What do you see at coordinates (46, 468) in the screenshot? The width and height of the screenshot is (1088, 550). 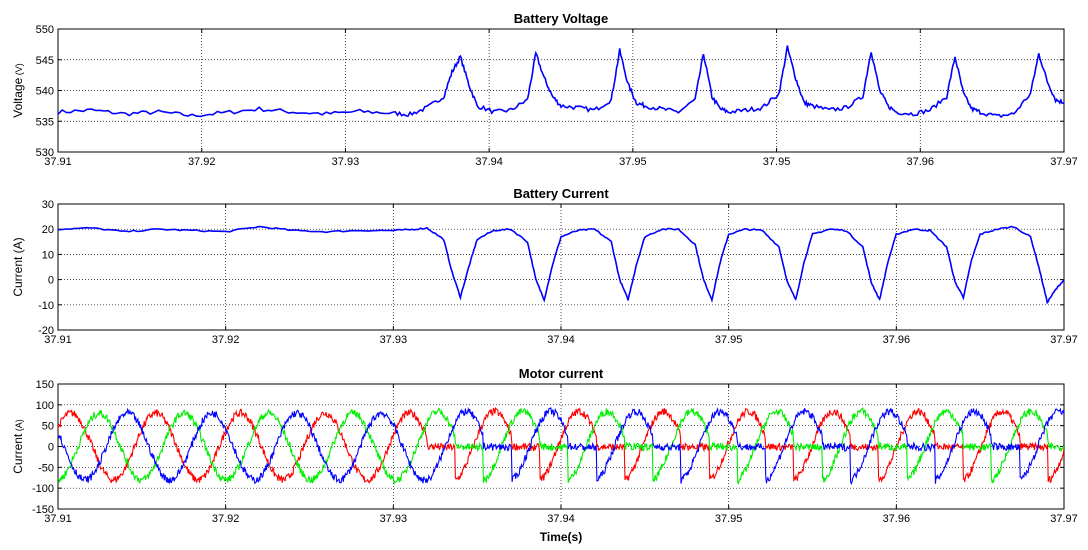 I see `y-tick-label: -50` at bounding box center [46, 468].